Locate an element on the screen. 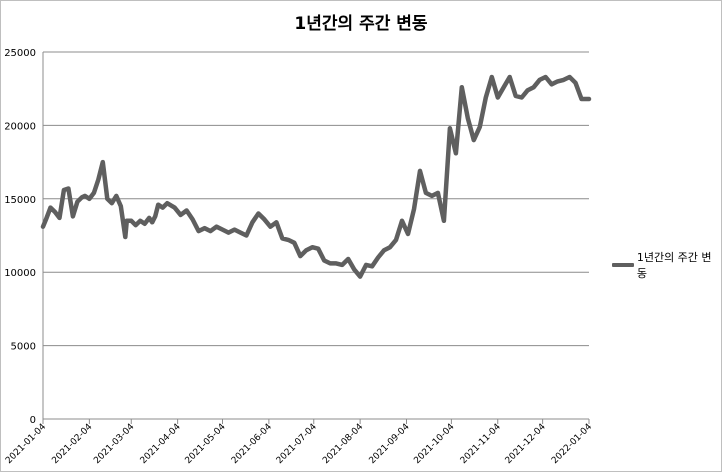 The image size is (722, 472). x-tick-label: 2021-12-04 is located at coordinates (526, 444).